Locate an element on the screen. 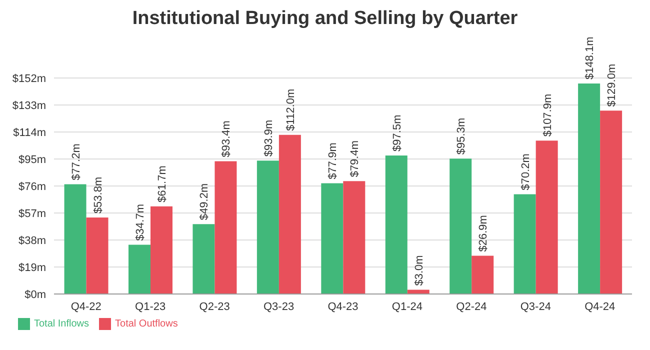 The width and height of the screenshot is (650, 350). y-tick-label: $114m is located at coordinates (29, 132).